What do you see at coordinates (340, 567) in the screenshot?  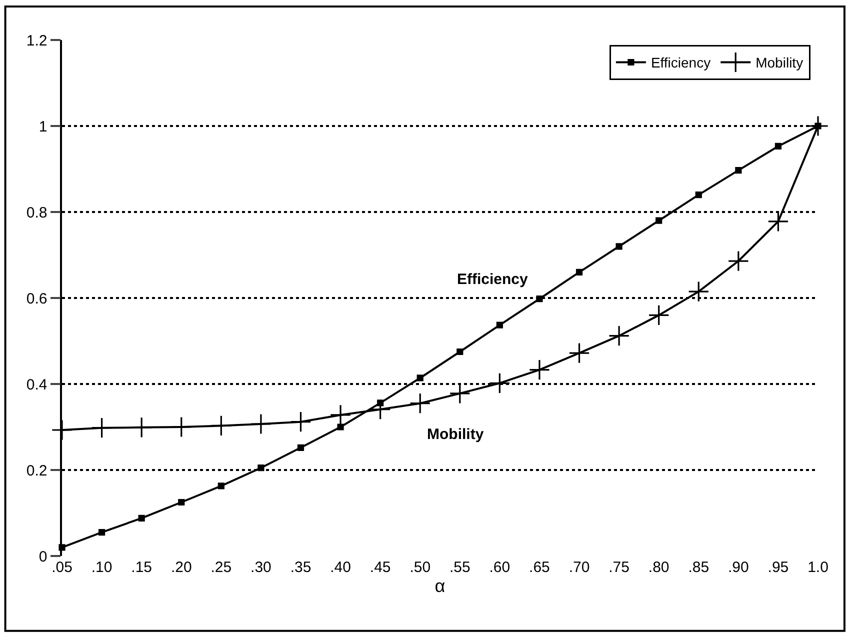 I see `x-tick-label: .40` at bounding box center [340, 567].